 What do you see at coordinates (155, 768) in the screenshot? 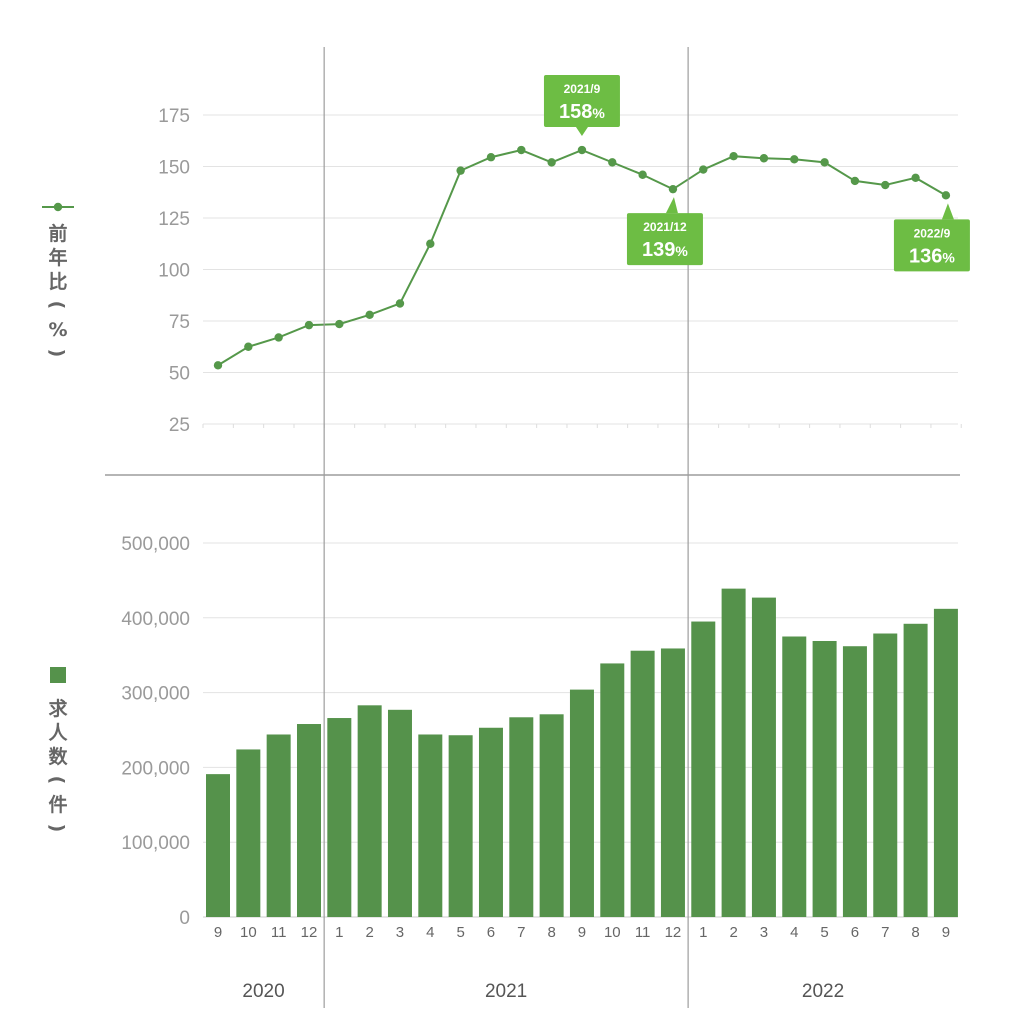
I see `bar-y-tick-label: 200,000` at bounding box center [155, 768].